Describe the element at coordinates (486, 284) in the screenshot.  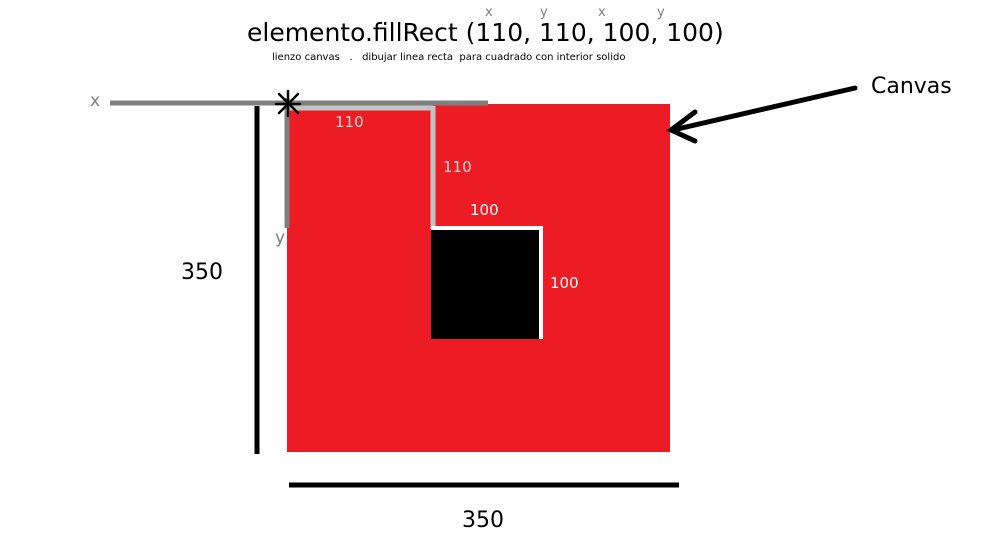
I see `filled-square` at that location.